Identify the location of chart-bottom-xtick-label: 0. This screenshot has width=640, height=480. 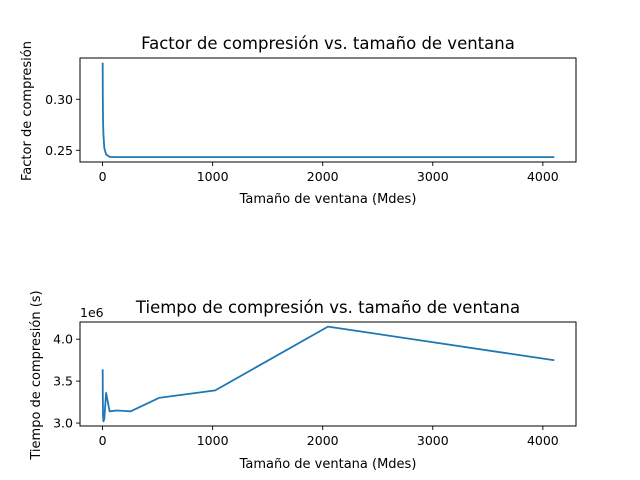
(103, 440).